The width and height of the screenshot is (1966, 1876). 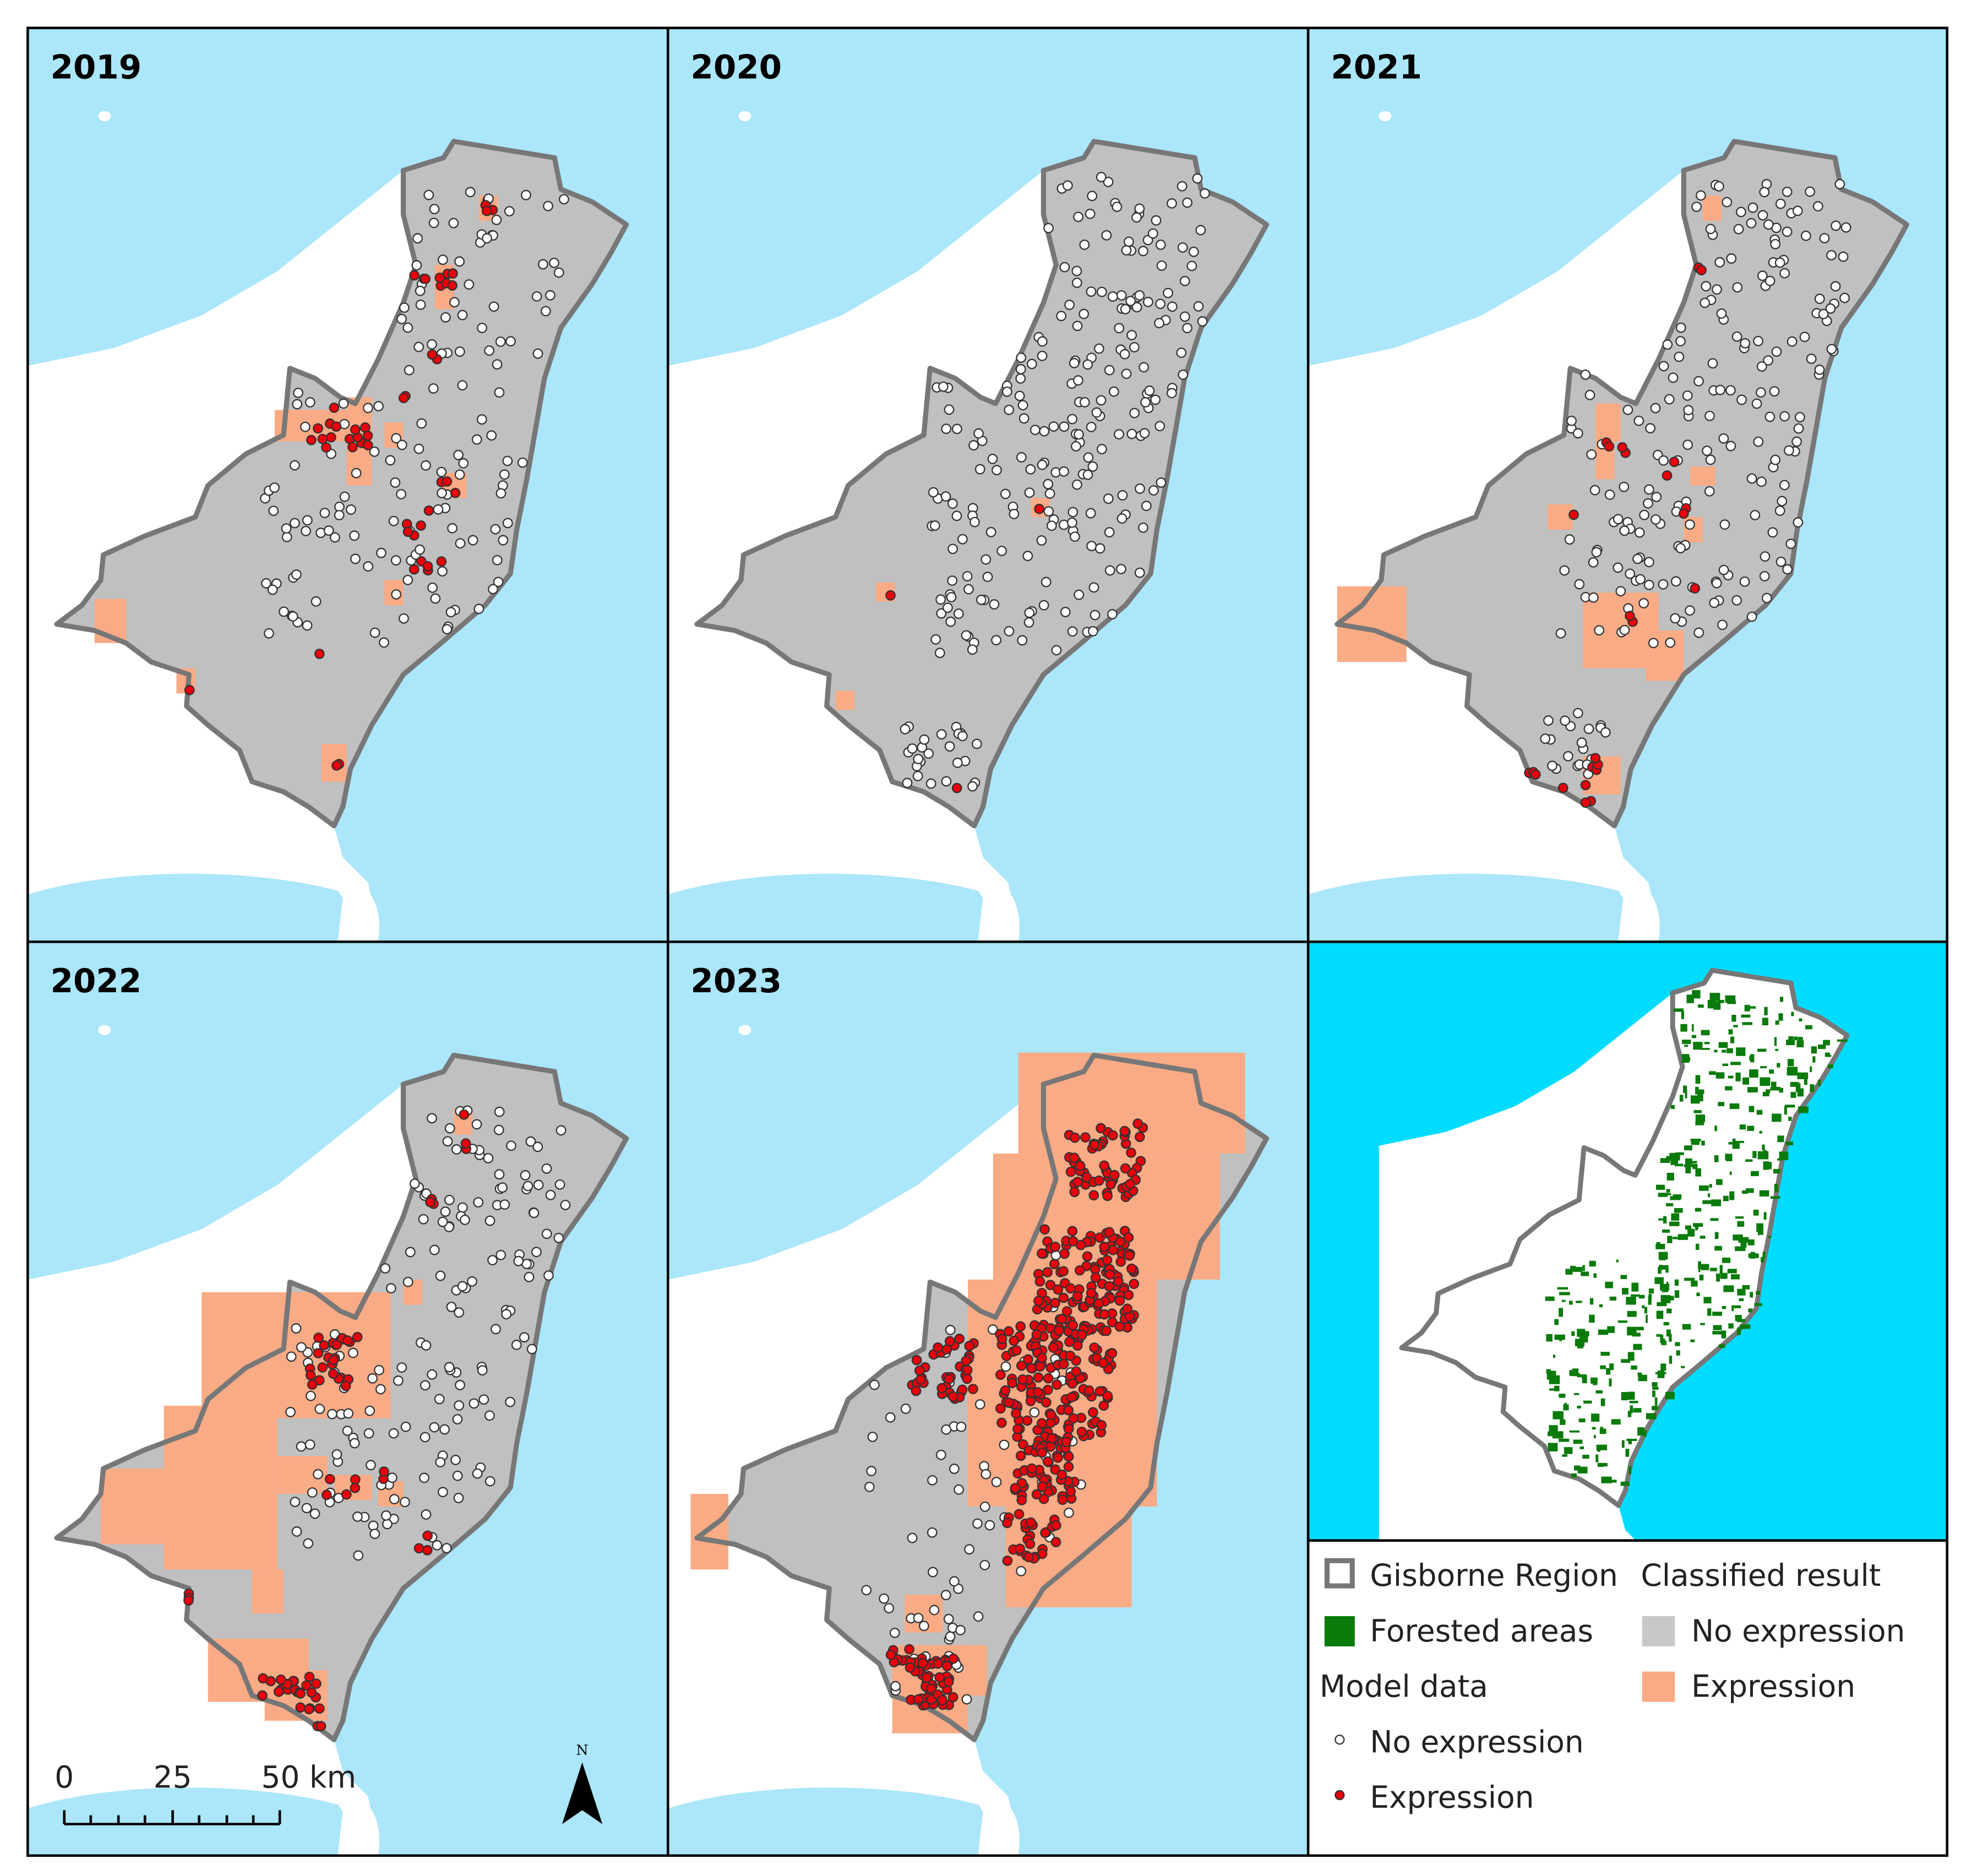 What do you see at coordinates (736, 981) in the screenshot?
I see `panel-label: 2023` at bounding box center [736, 981].